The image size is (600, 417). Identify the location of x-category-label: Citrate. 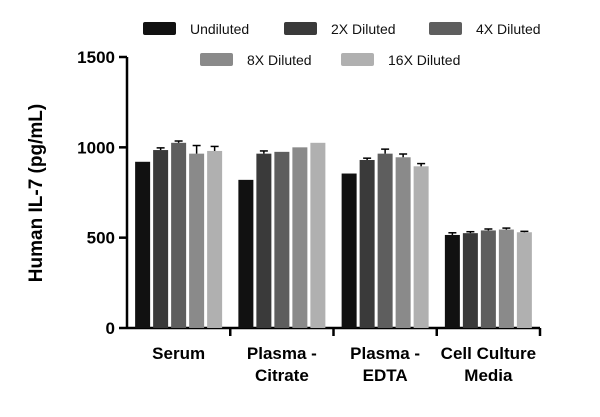
(282, 375).